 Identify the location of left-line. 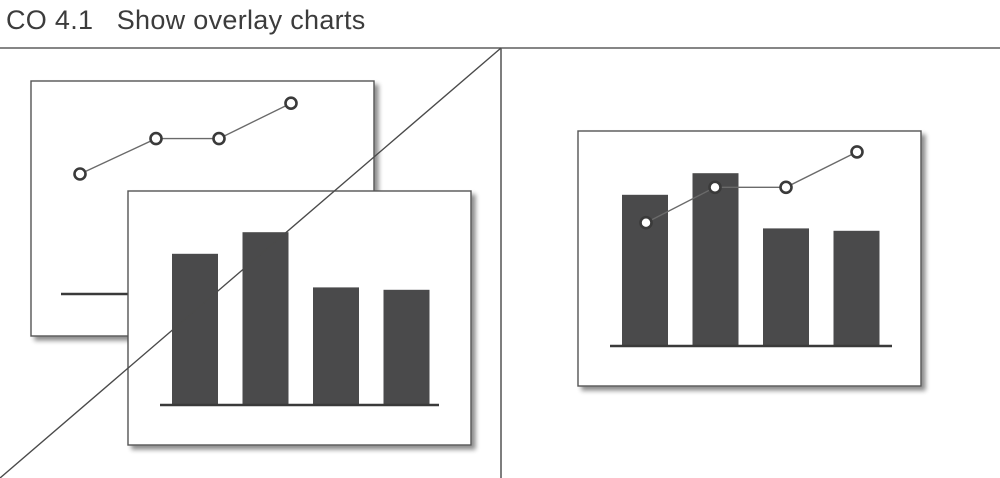
(185, 138).